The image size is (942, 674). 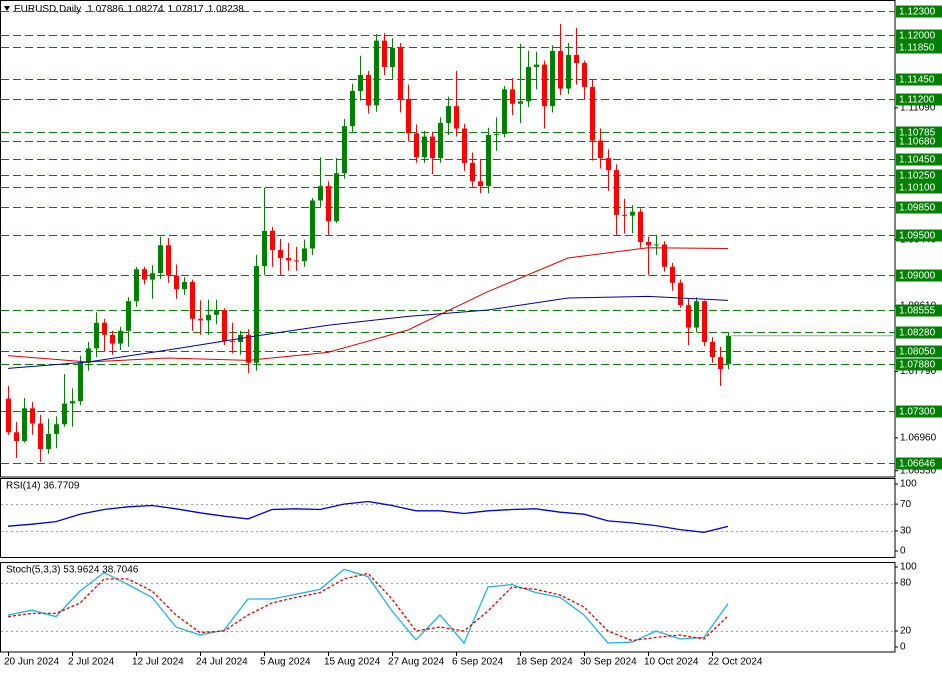 I want to click on y-tick-label: 70, so click(x=906, y=504).